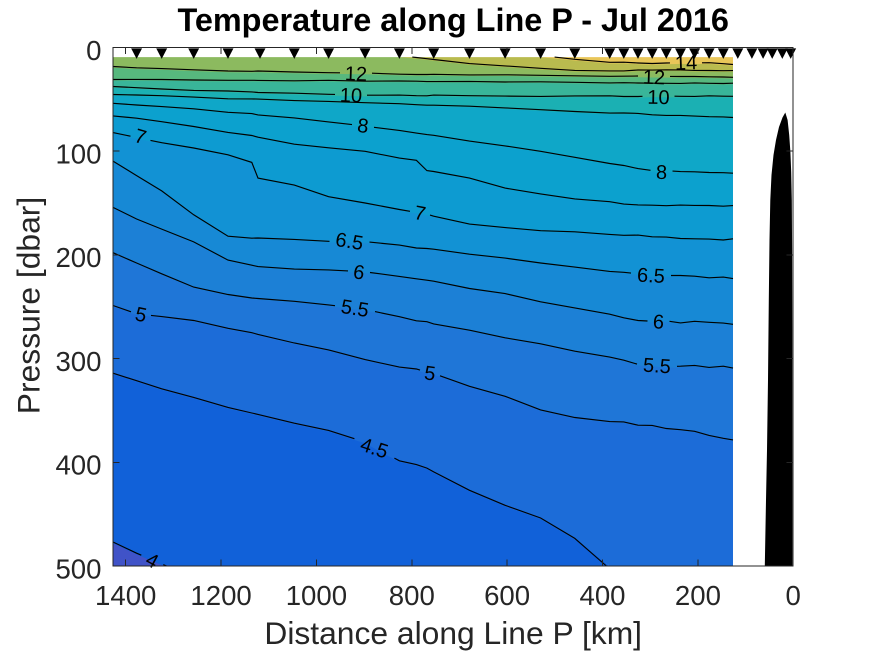 Image resolution: width=875 pixels, height=661 pixels. I want to click on svg-text: 14, so click(686, 63).